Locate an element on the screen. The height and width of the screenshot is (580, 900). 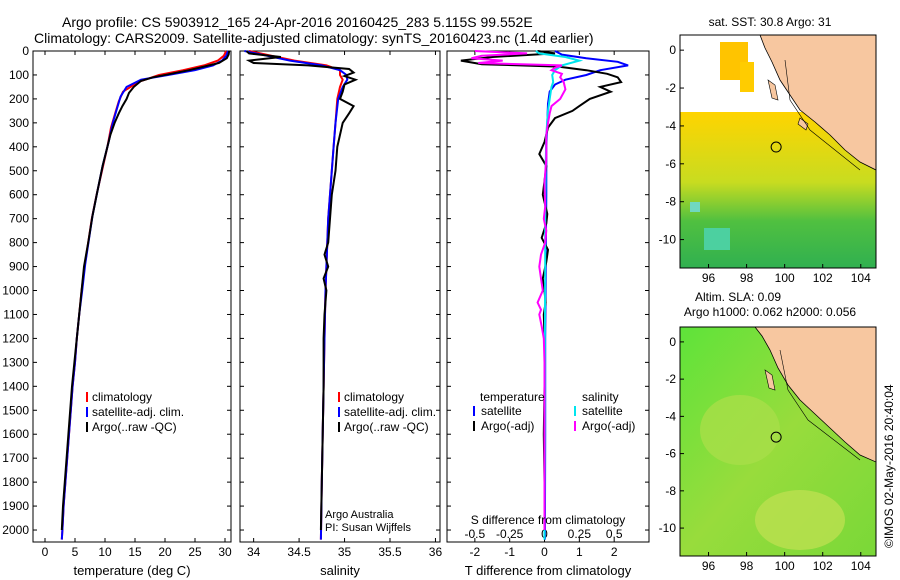
depth-tick-label: 1900 is located at coordinates (15, 506).